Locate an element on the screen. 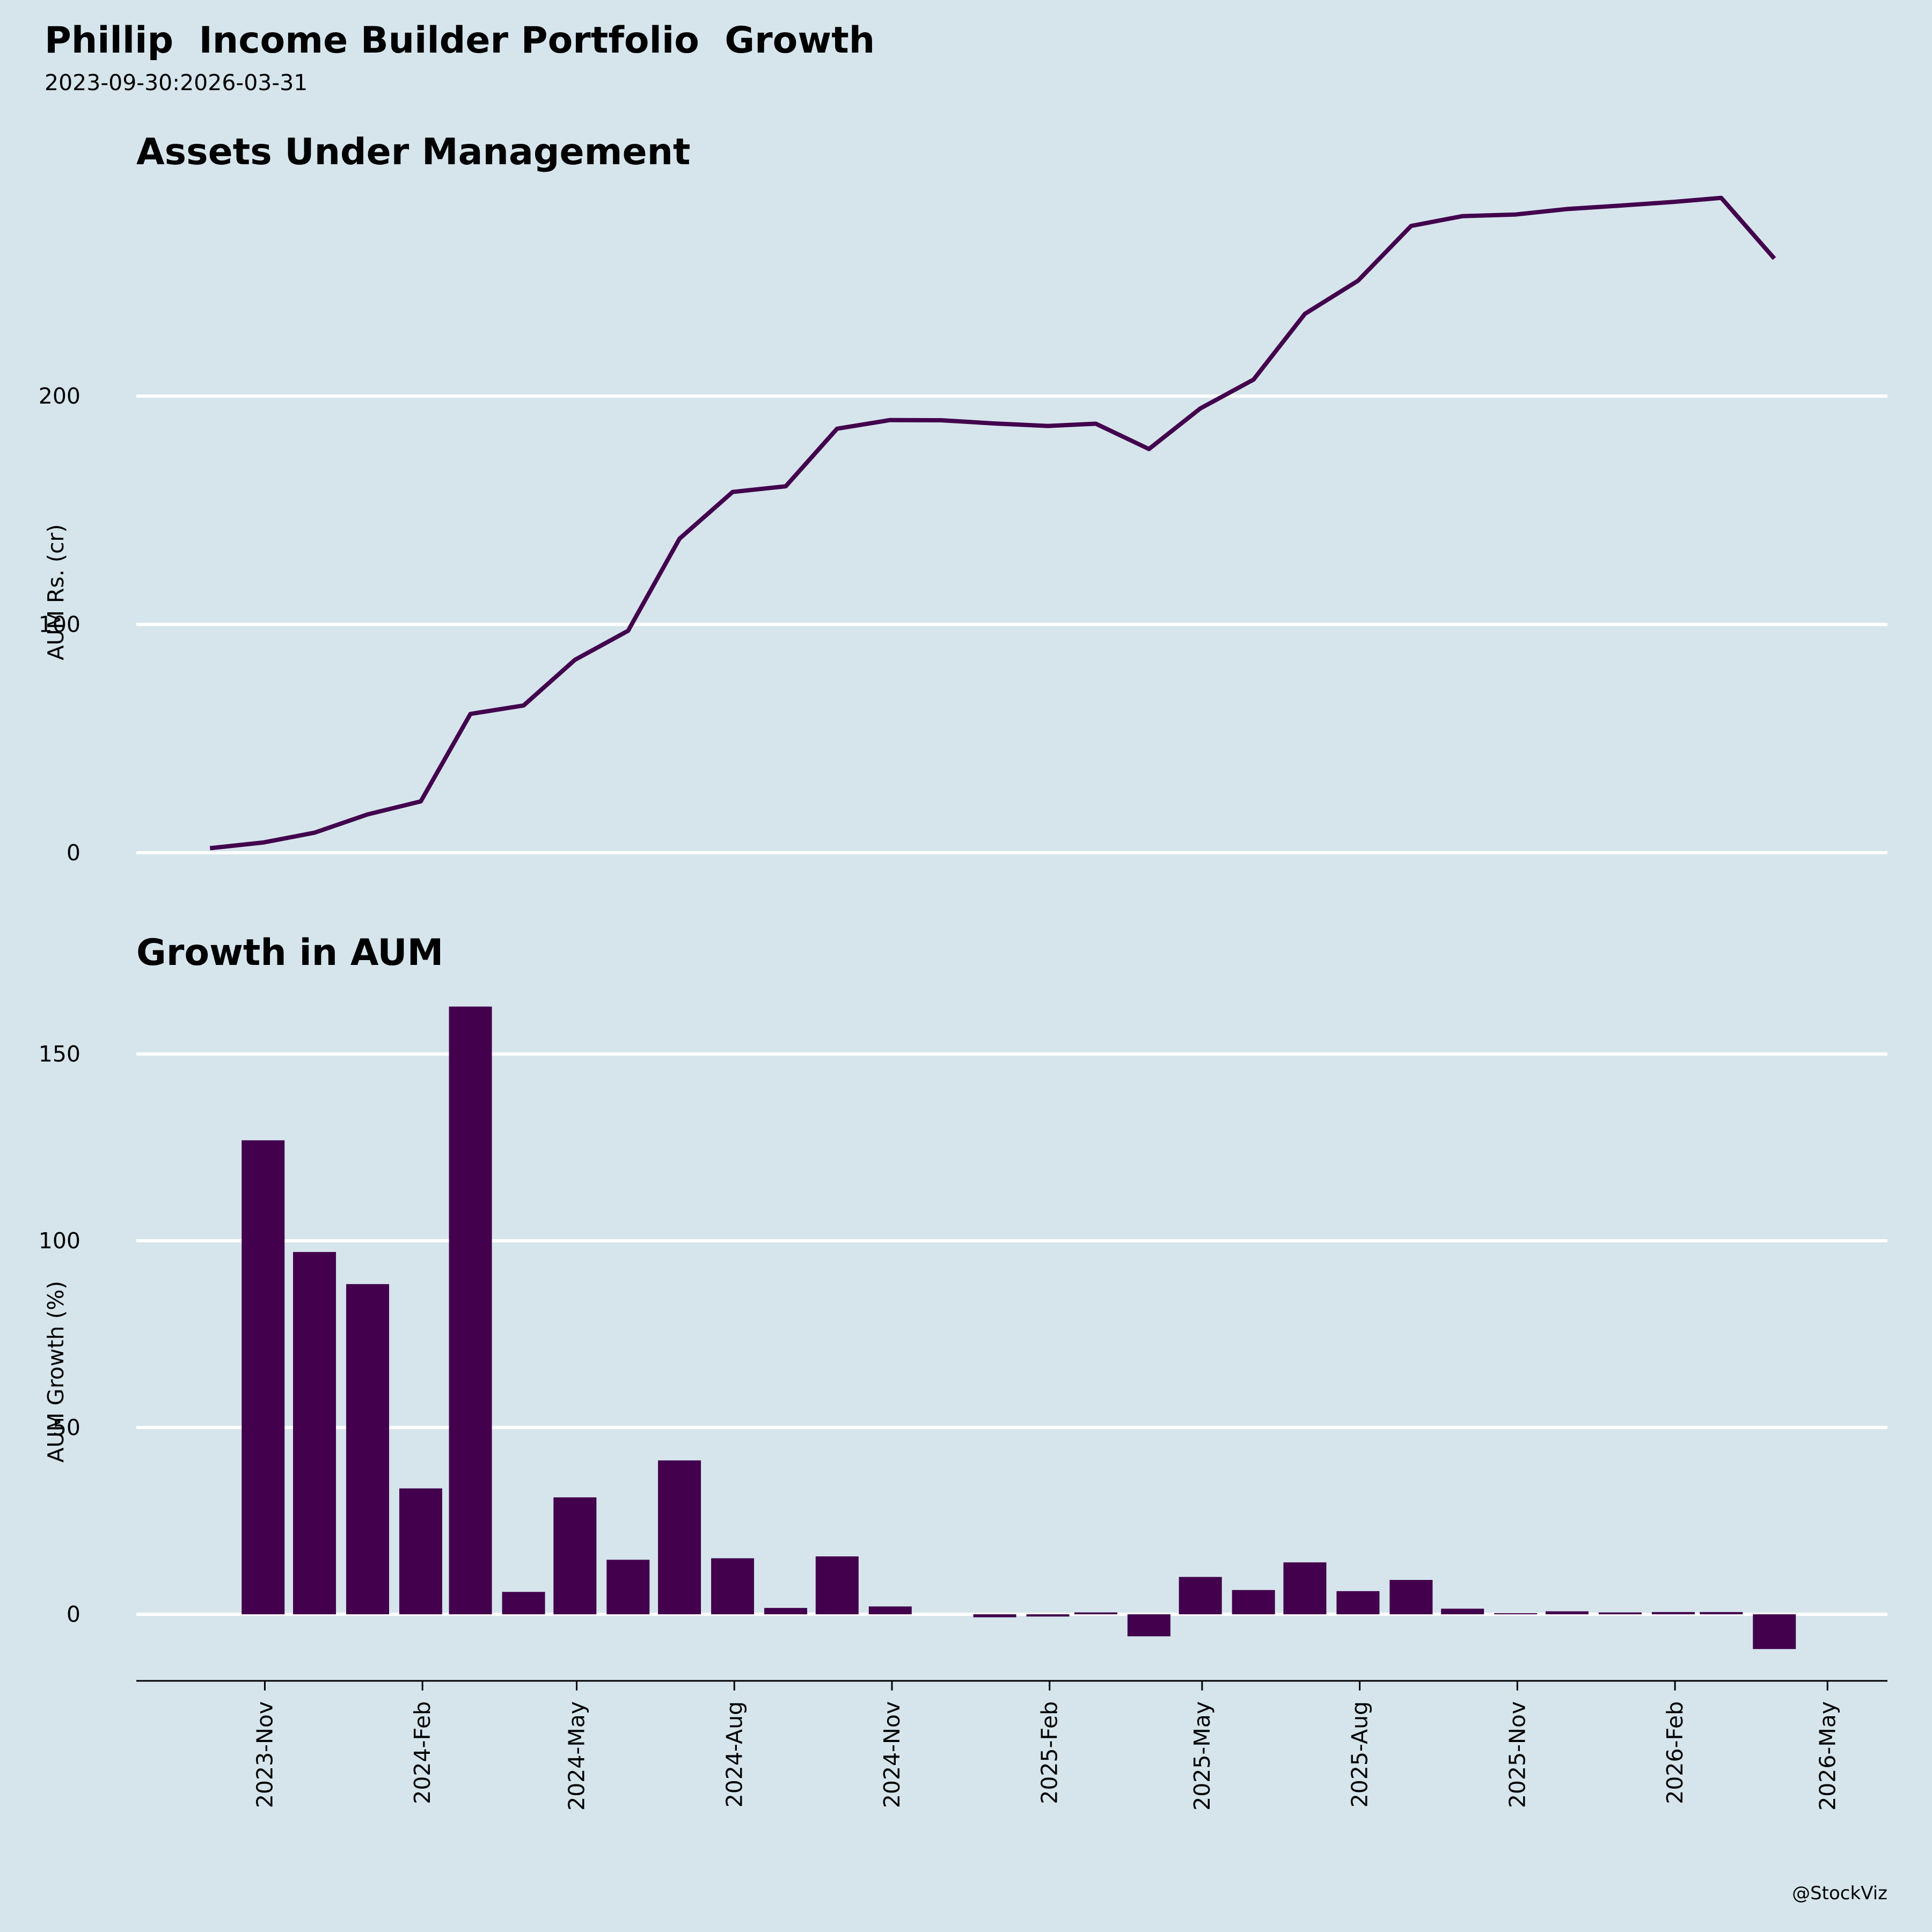 Image resolution: width=1932 pixels, height=1932 pixels. growth-y-ticks: 0 50 100 150 is located at coordinates (59, 1334).